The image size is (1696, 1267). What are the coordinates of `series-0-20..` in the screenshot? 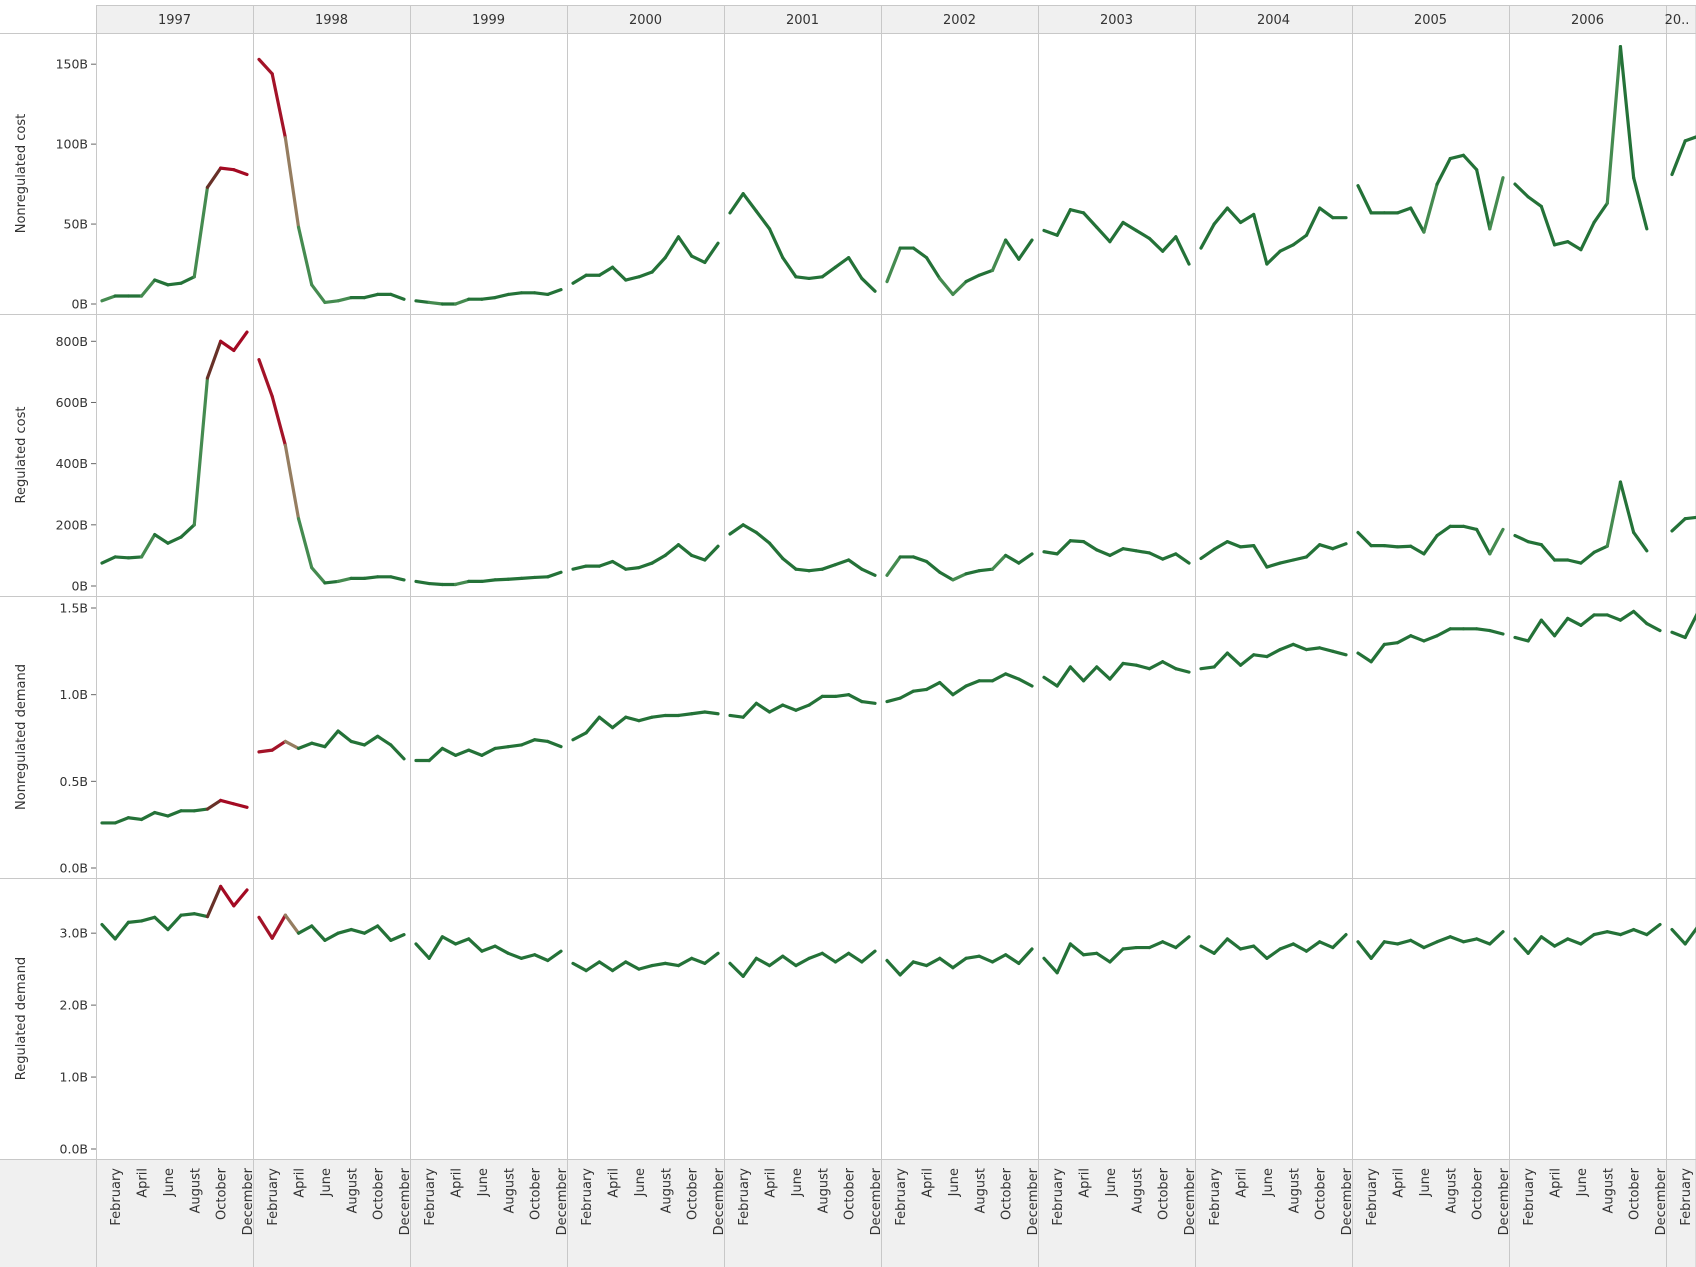 It's located at (1683, 156).